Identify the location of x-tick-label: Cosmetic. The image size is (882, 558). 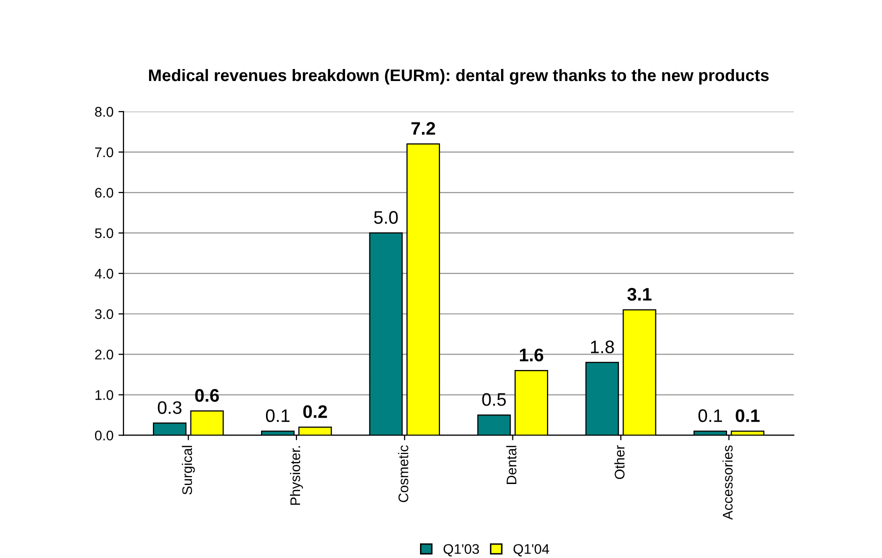
(403, 473).